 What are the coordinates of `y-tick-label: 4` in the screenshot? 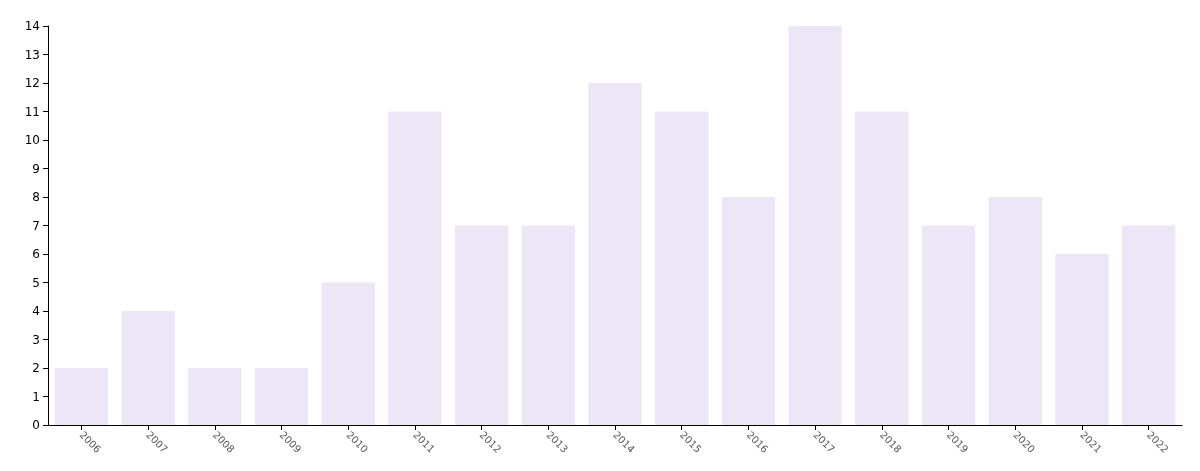 It's located at (36, 311).